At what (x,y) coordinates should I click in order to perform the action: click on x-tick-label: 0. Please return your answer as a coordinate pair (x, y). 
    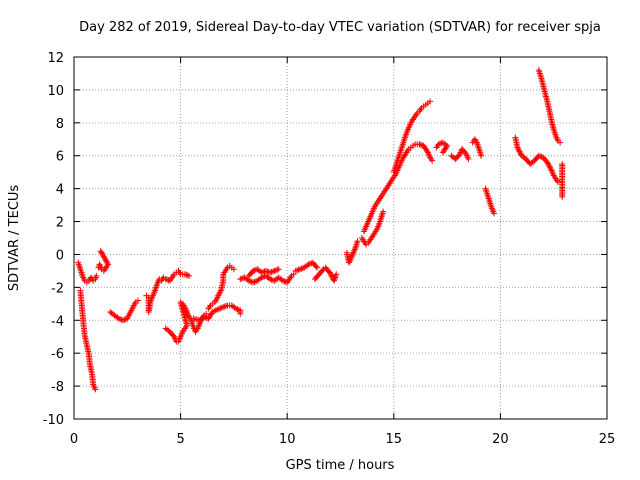
    Looking at the image, I should click on (74, 439).